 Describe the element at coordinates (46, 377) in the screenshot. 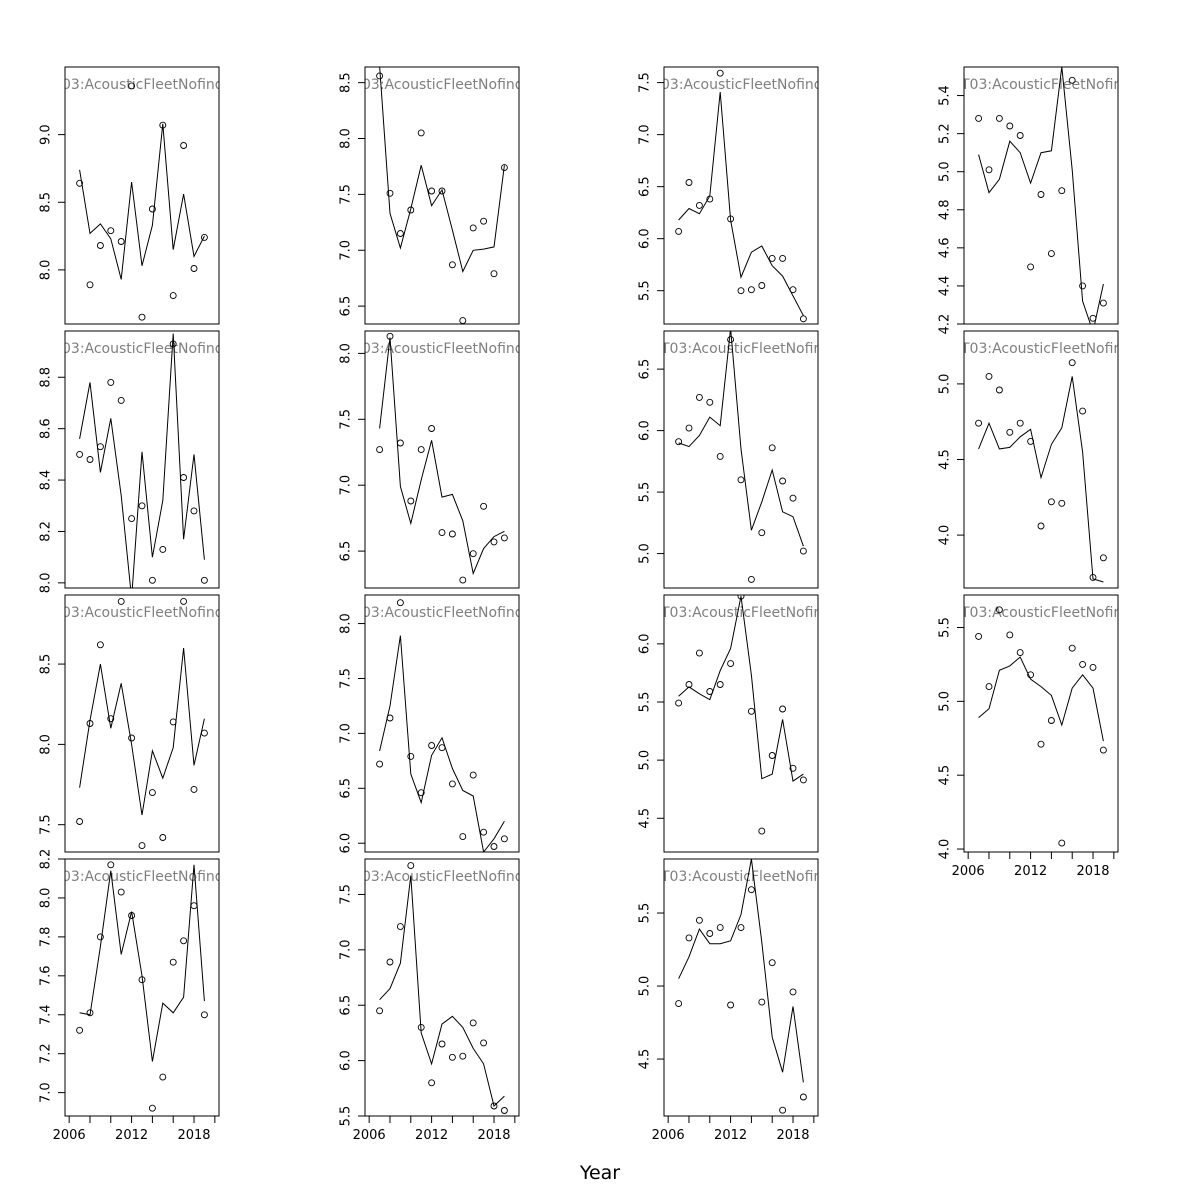

I see `y-tick-label: 8.8` at that location.